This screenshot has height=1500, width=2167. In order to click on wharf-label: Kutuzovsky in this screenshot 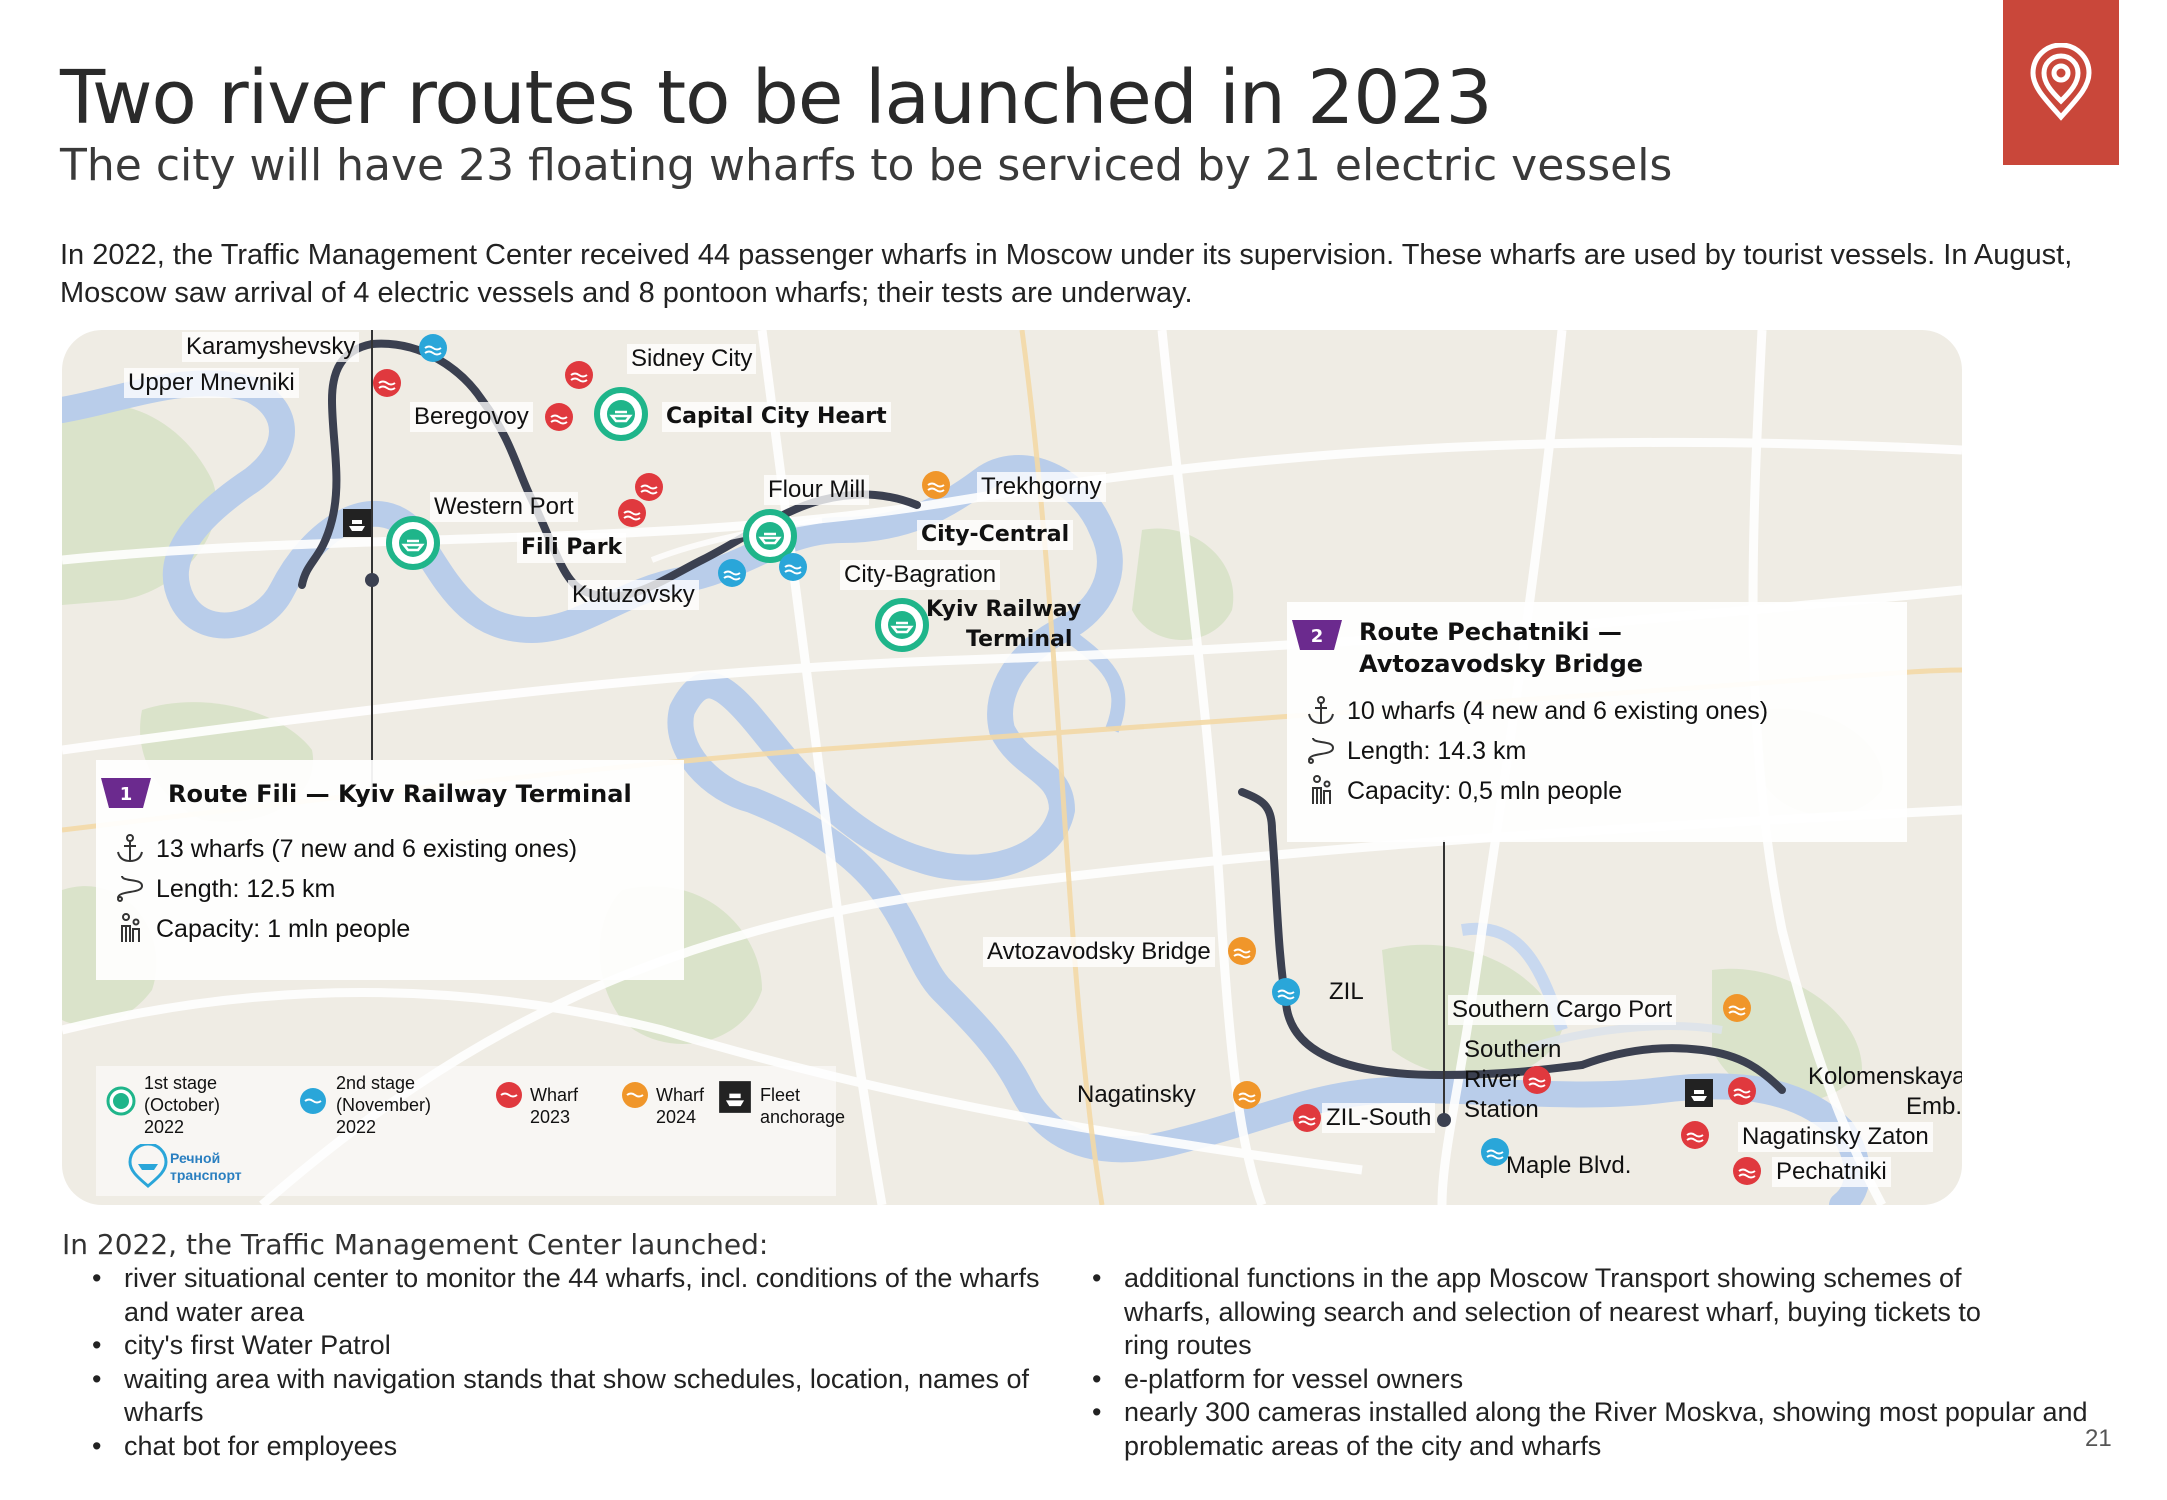, I will do `click(633, 595)`.